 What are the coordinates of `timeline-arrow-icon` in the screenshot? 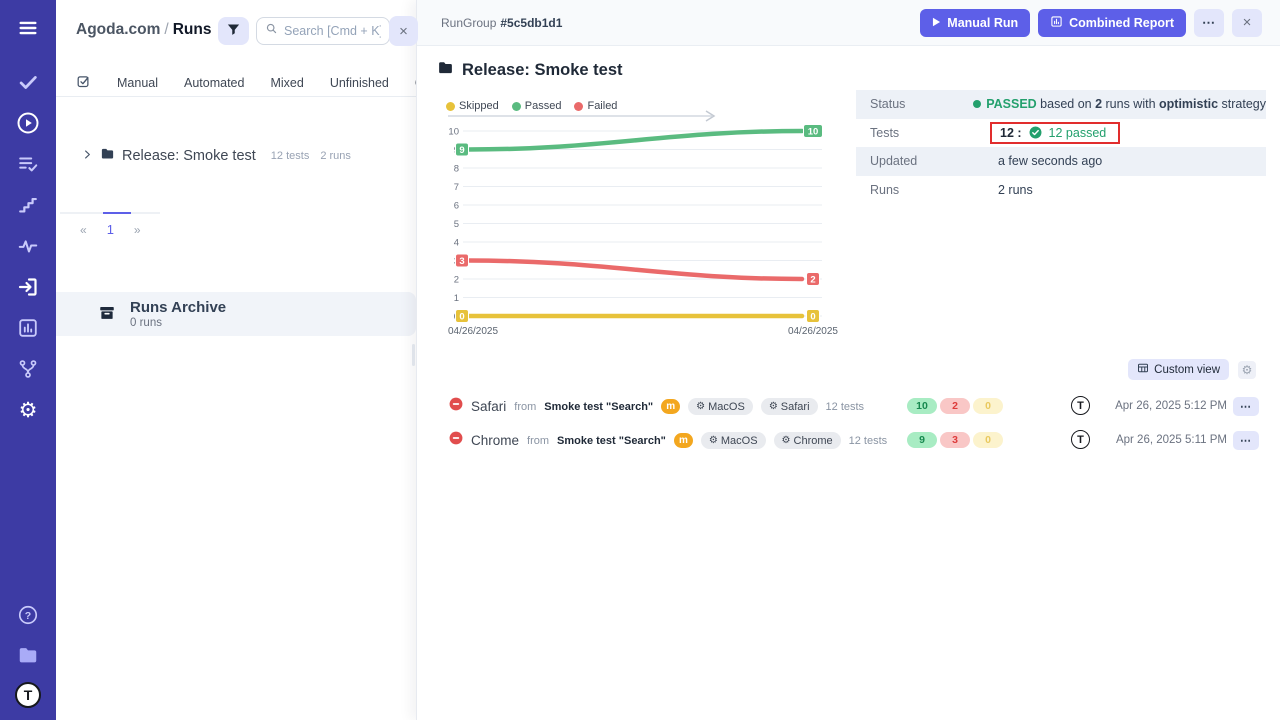 It's located at (582, 116).